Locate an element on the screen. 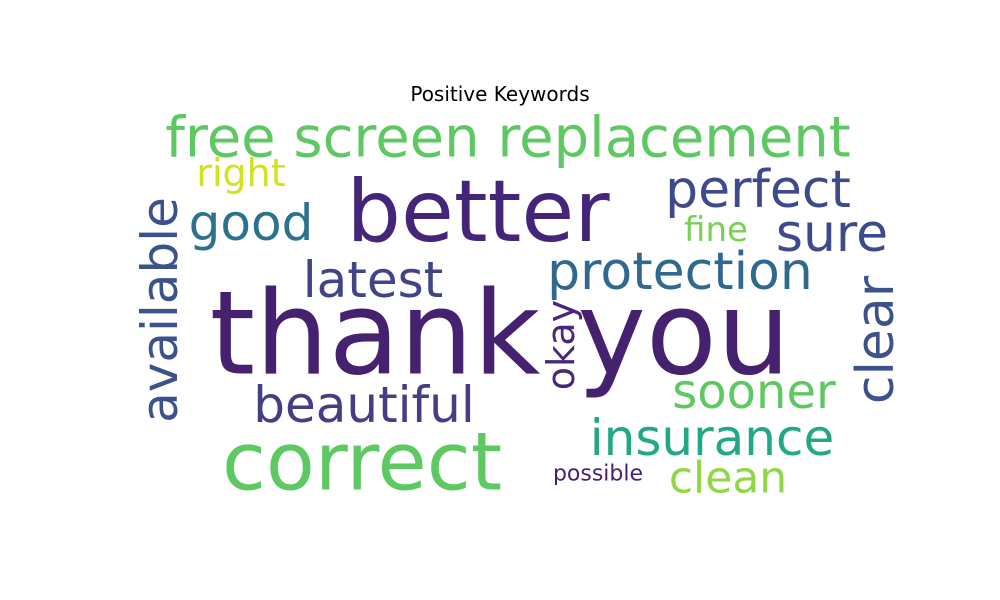 The width and height of the screenshot is (1000, 600). word-latest: latest is located at coordinates (373, 280).